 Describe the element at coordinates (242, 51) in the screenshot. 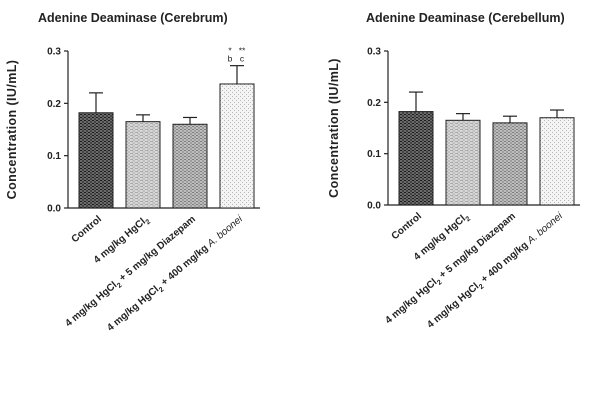

I see `significance-star: **` at that location.